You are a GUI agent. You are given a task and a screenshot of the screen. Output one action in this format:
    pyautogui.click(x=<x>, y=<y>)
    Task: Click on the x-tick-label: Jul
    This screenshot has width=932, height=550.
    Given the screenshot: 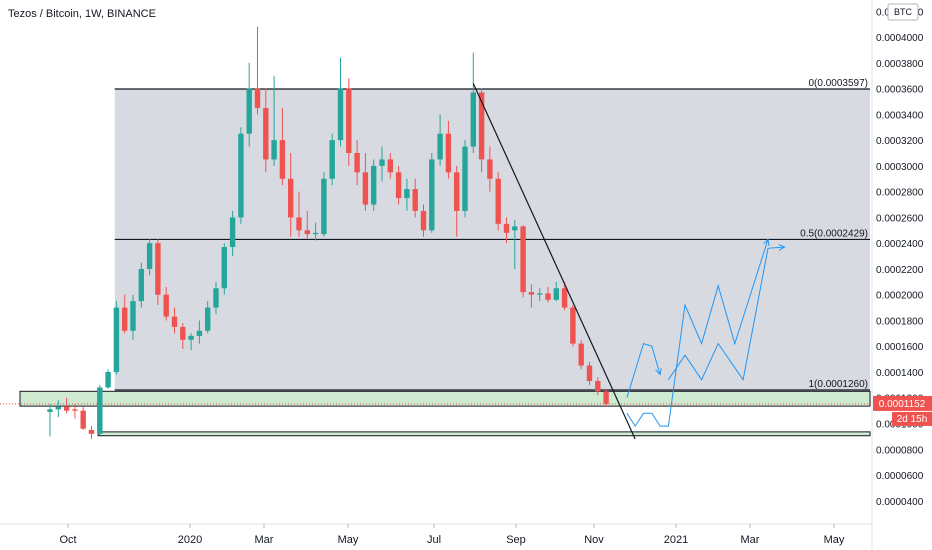 What is the action you would take?
    pyautogui.click(x=434, y=540)
    